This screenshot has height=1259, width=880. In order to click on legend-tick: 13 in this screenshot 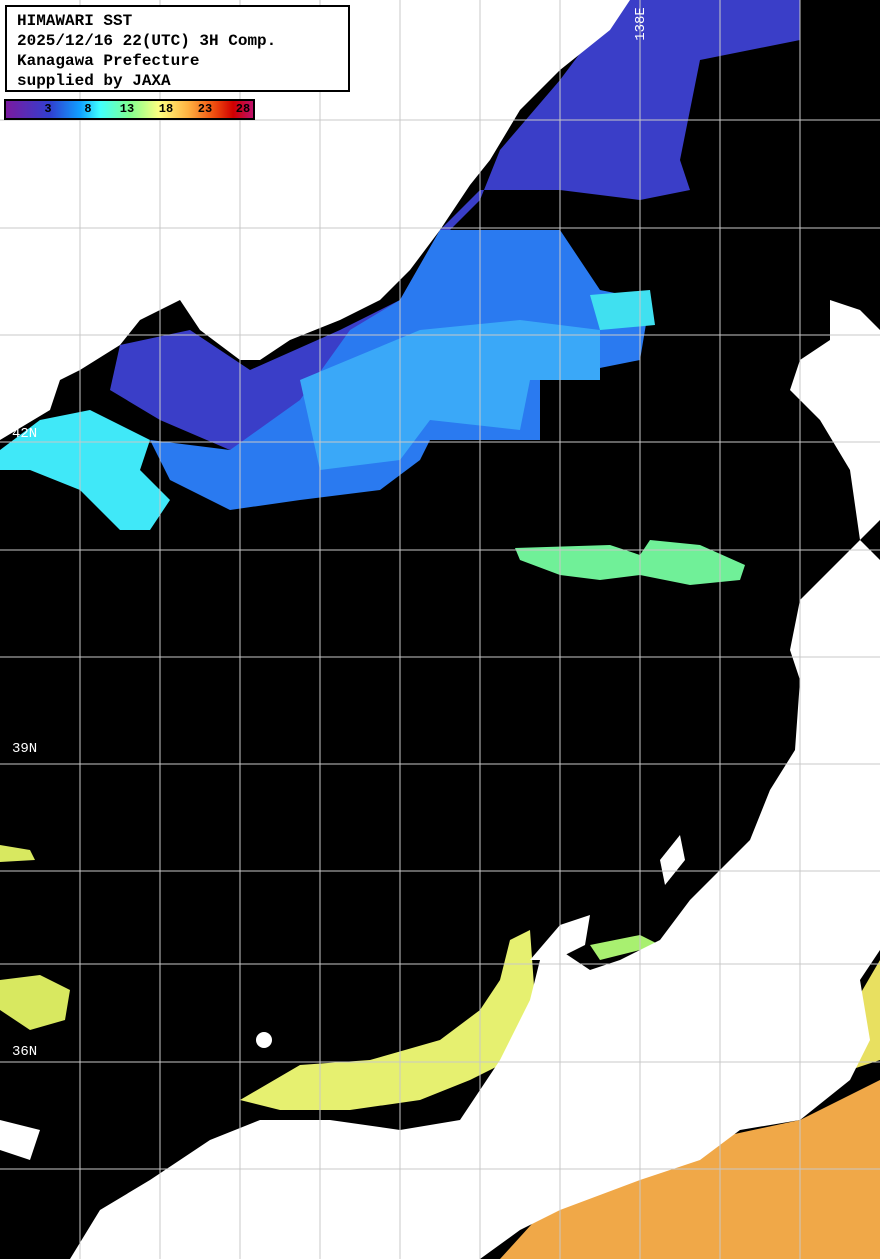, I will do `click(127, 109)`.